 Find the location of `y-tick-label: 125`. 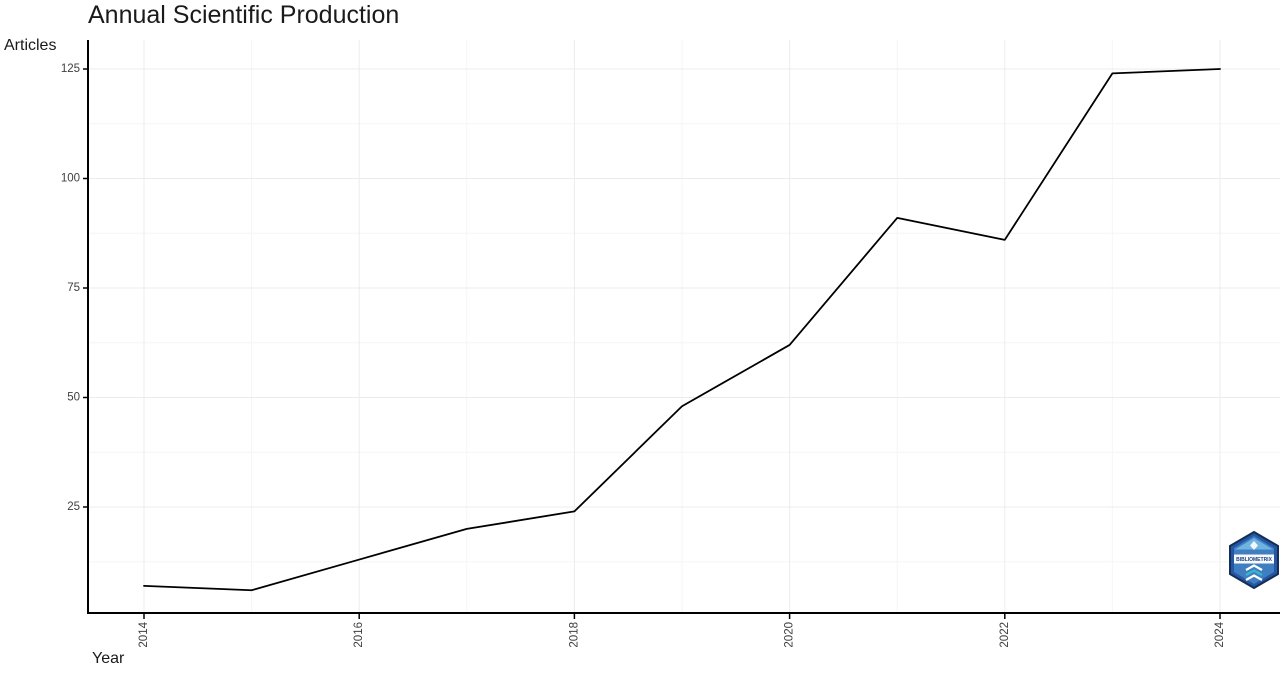

y-tick-label: 125 is located at coordinates (70, 69).